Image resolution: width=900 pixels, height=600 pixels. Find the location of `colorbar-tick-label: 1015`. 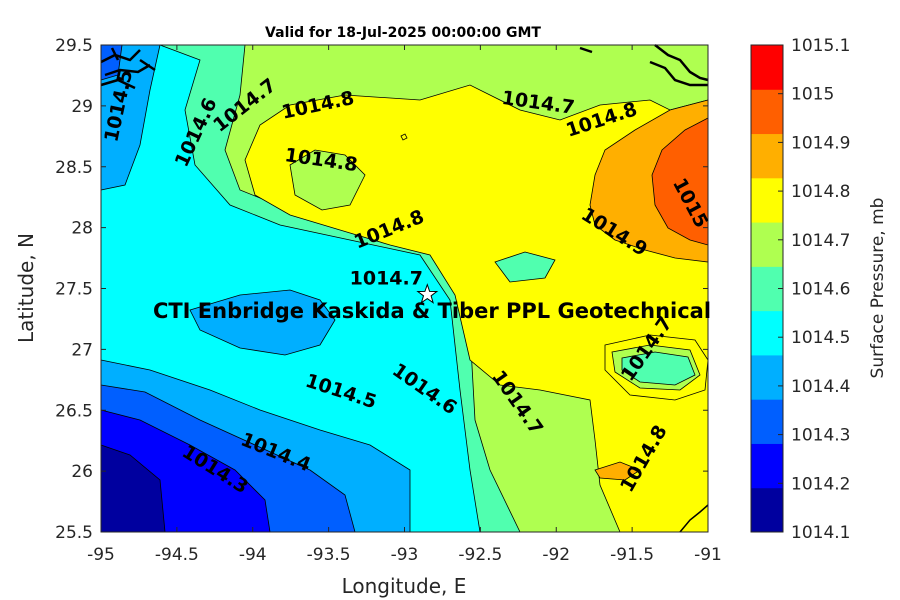

colorbar-tick-label: 1015 is located at coordinates (812, 95).